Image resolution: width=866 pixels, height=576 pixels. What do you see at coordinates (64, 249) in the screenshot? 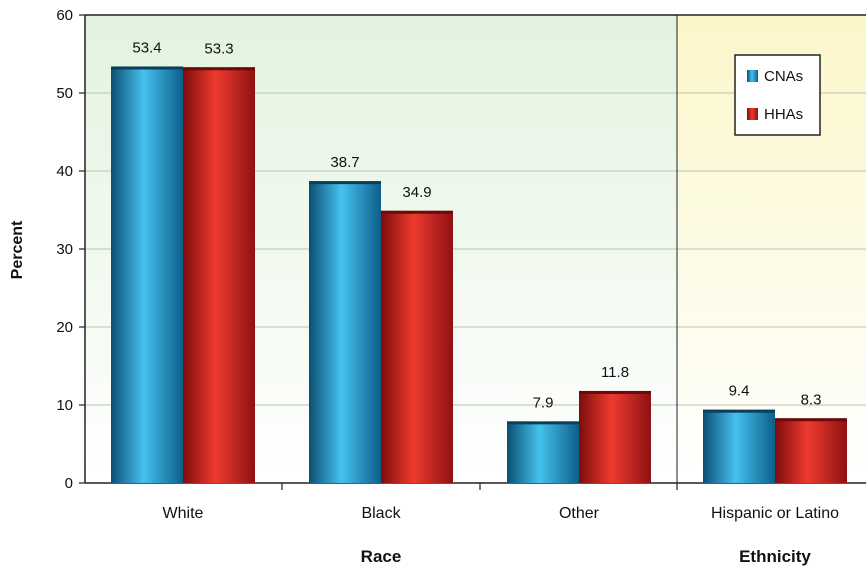
I see `y-tick-label: 30` at bounding box center [64, 249].